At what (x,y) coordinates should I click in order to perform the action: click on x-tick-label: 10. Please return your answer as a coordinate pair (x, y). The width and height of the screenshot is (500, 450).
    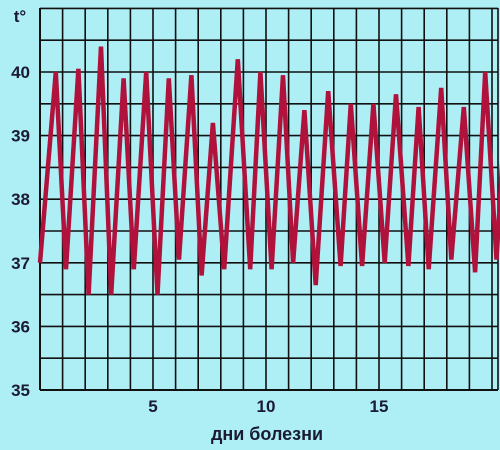
    Looking at the image, I should click on (266, 406).